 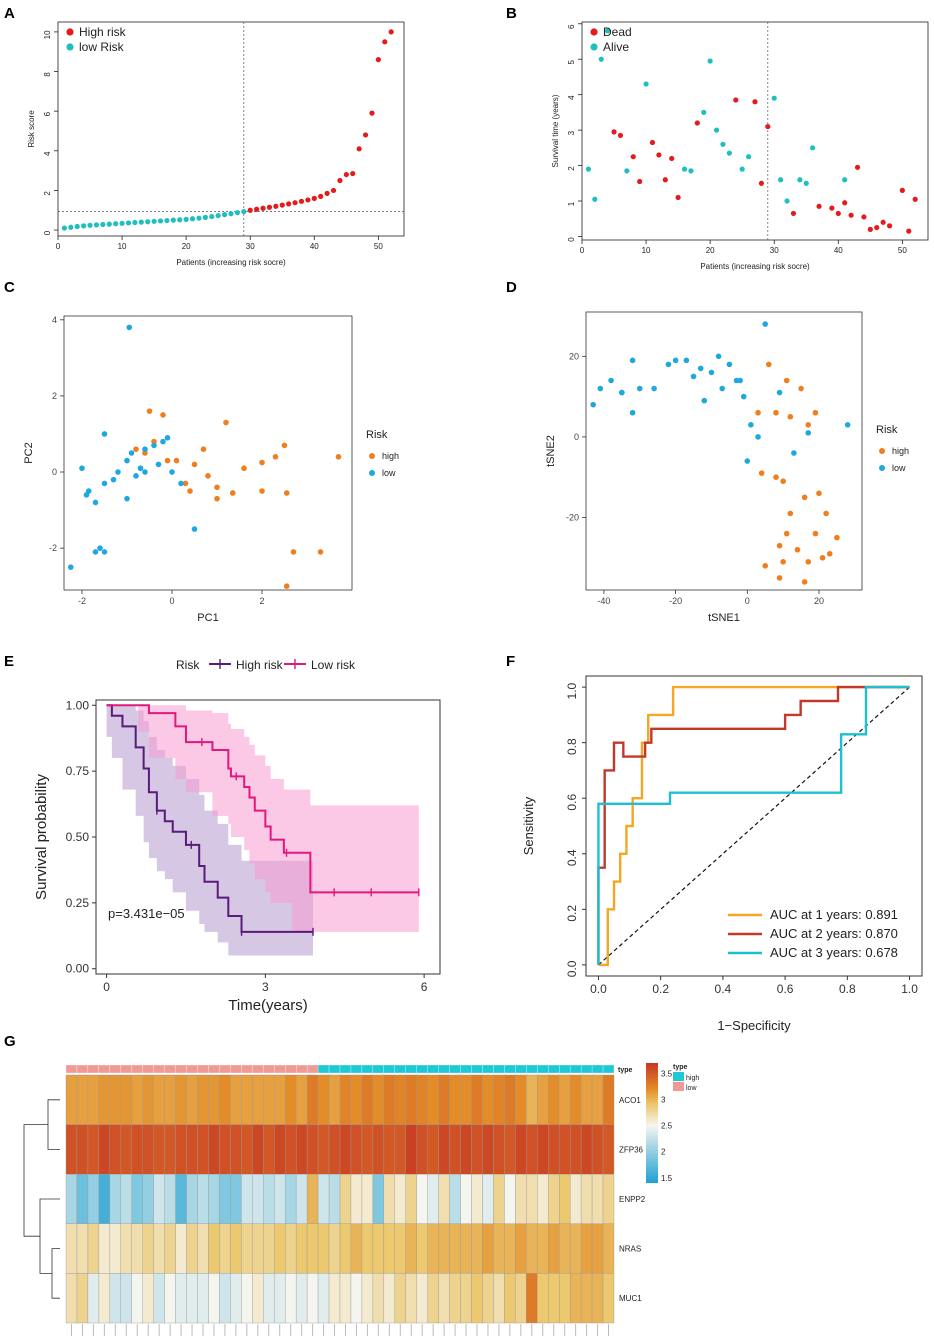 I want to click on color-scale-tick: 2, so click(x=663, y=1152).